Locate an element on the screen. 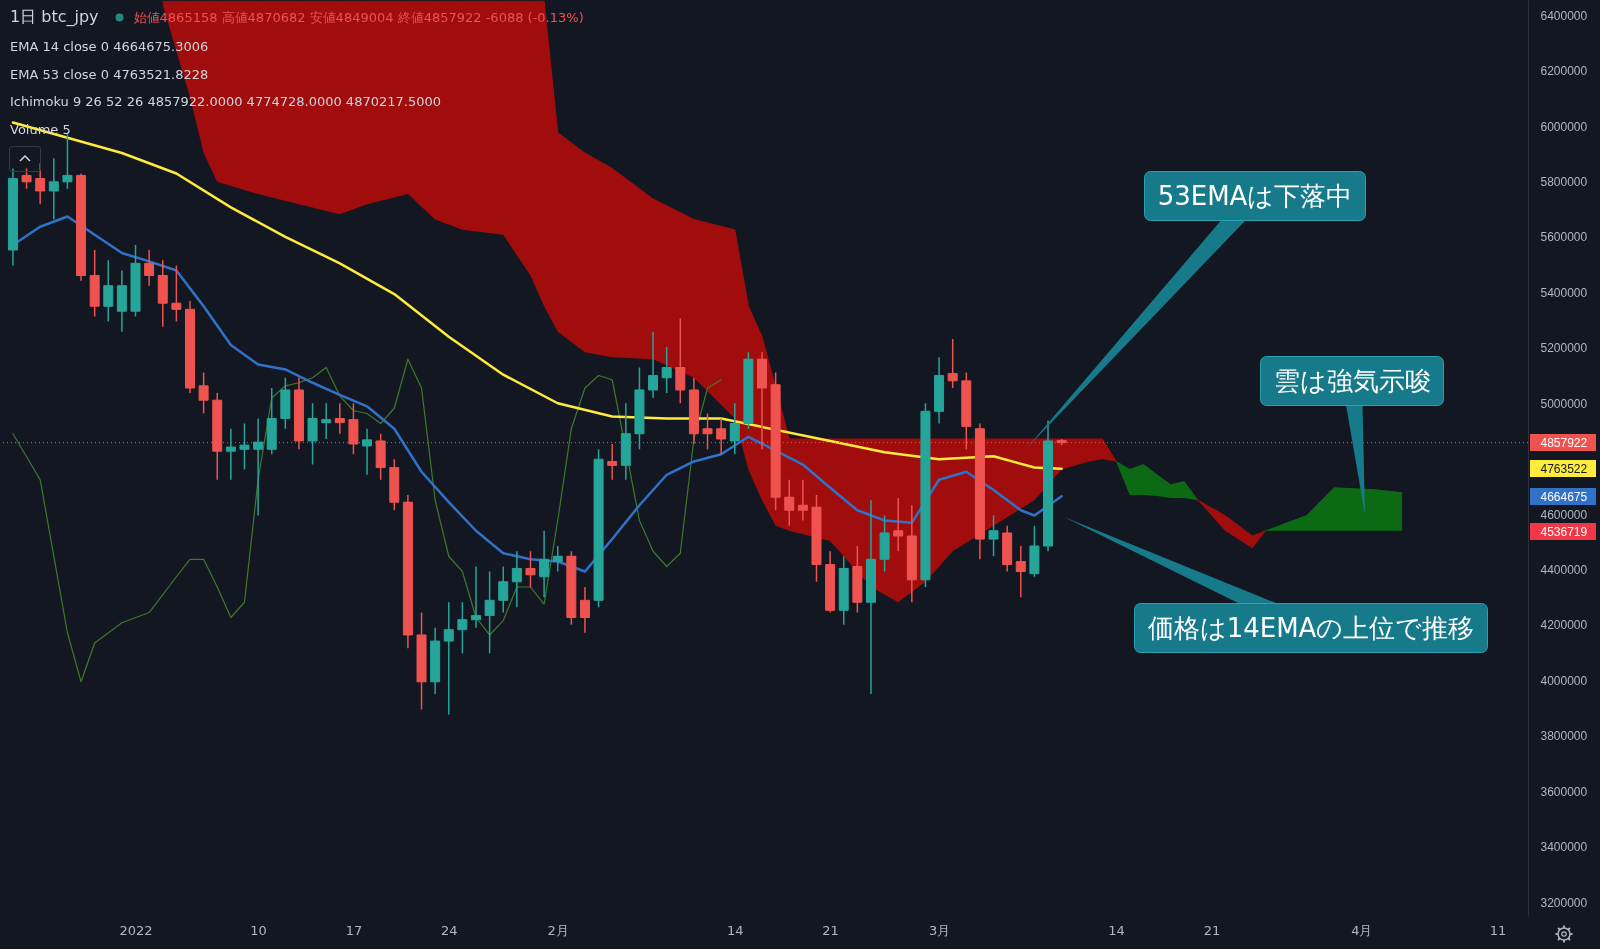 This screenshot has height=949, width=1600. annotation: 価格は14EMAの上位で推移 is located at coordinates (1311, 628).